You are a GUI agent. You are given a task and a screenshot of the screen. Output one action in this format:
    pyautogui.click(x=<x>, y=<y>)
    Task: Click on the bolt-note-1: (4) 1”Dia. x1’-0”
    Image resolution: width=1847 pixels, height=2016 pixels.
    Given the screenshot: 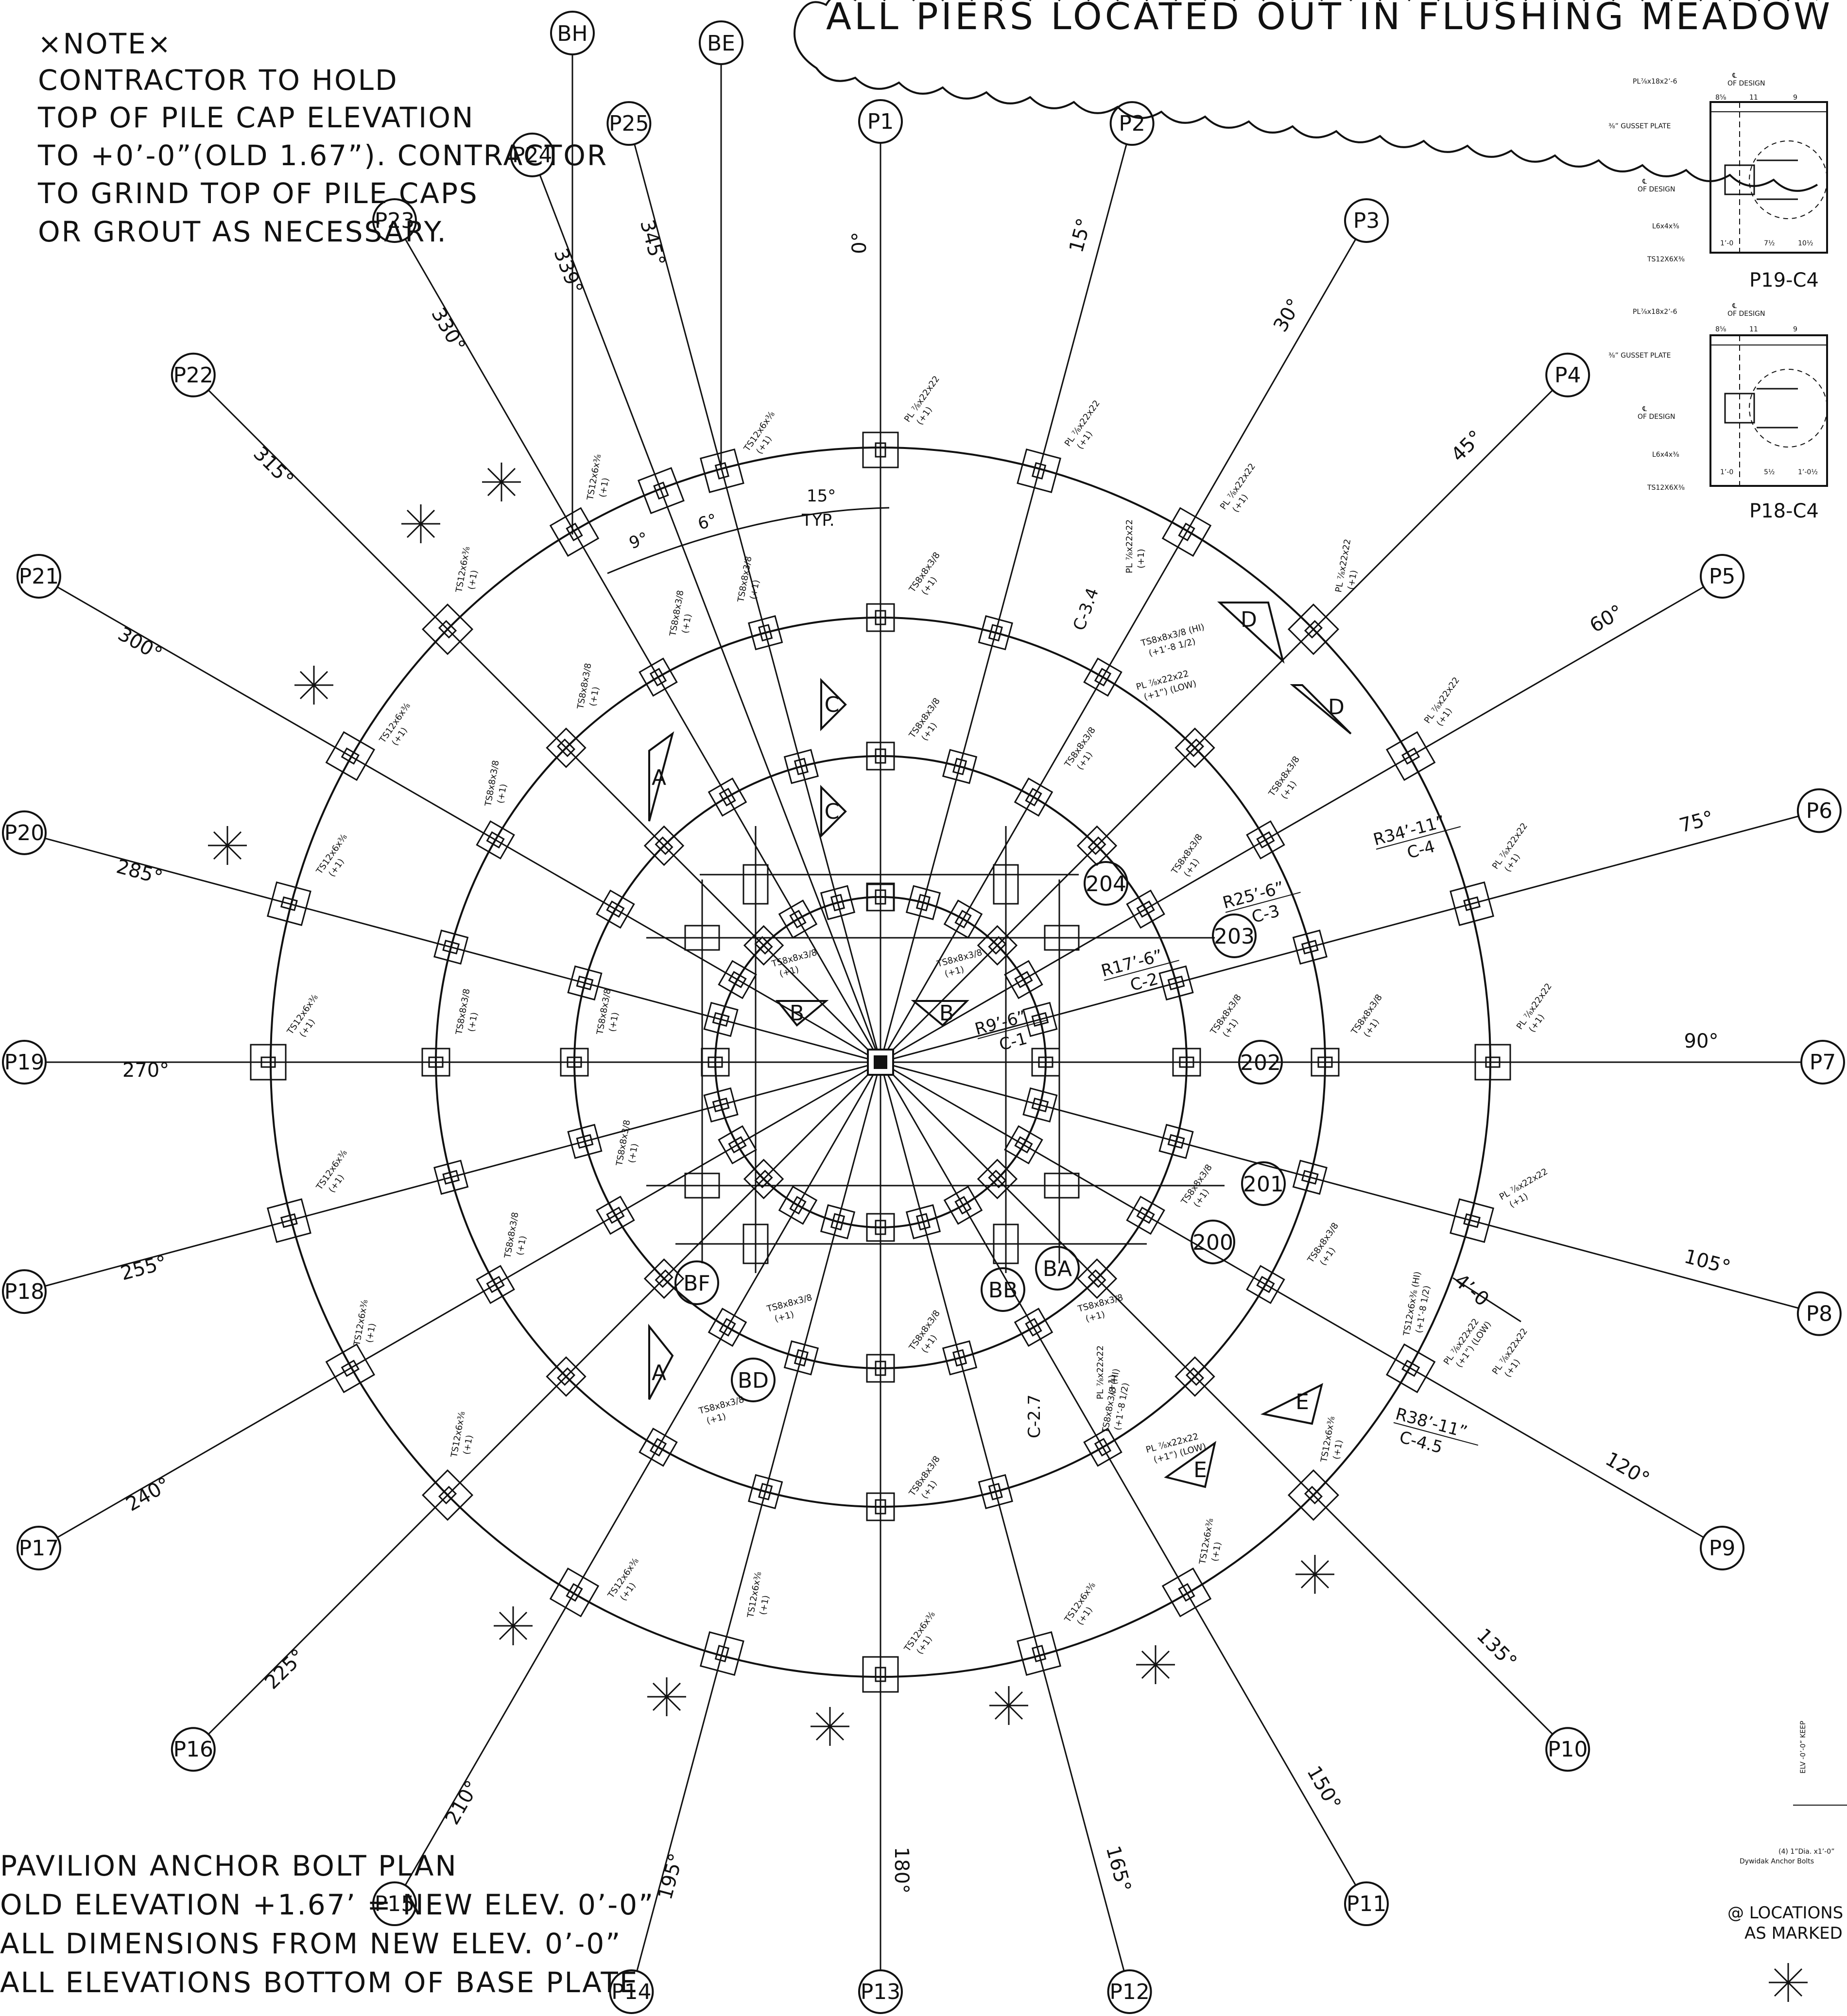 What is the action you would take?
    pyautogui.click(x=1806, y=1852)
    